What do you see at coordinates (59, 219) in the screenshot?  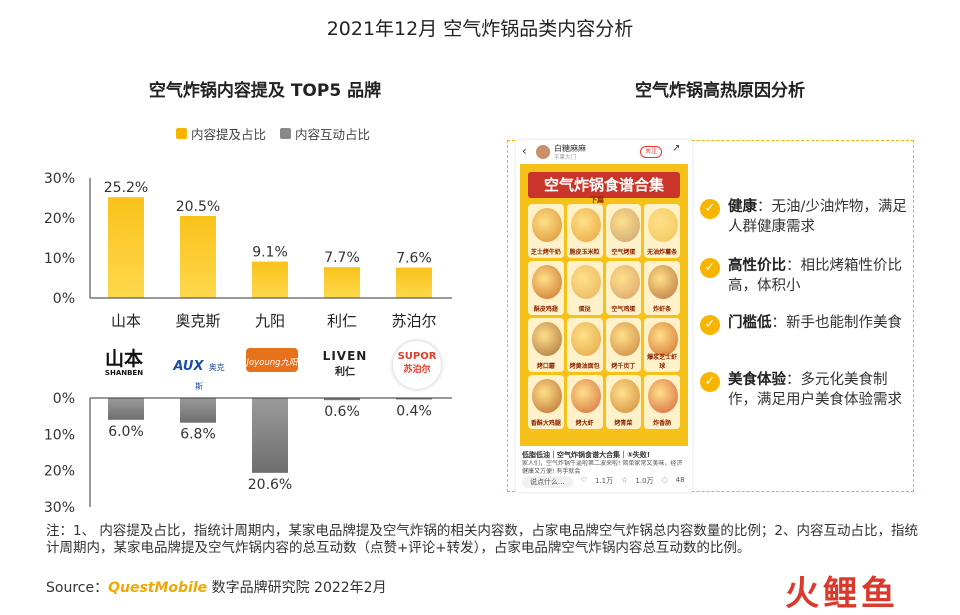 I see `upper-y-tick-label: 20%` at bounding box center [59, 219].